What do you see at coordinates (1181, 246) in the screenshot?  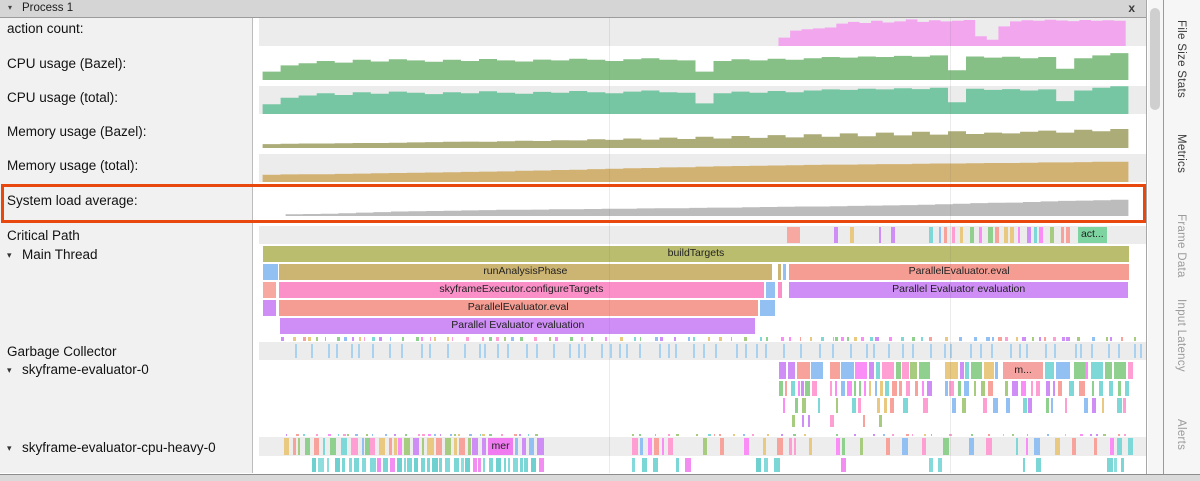 I see `tab-frame-data: Frame Data` at bounding box center [1181, 246].